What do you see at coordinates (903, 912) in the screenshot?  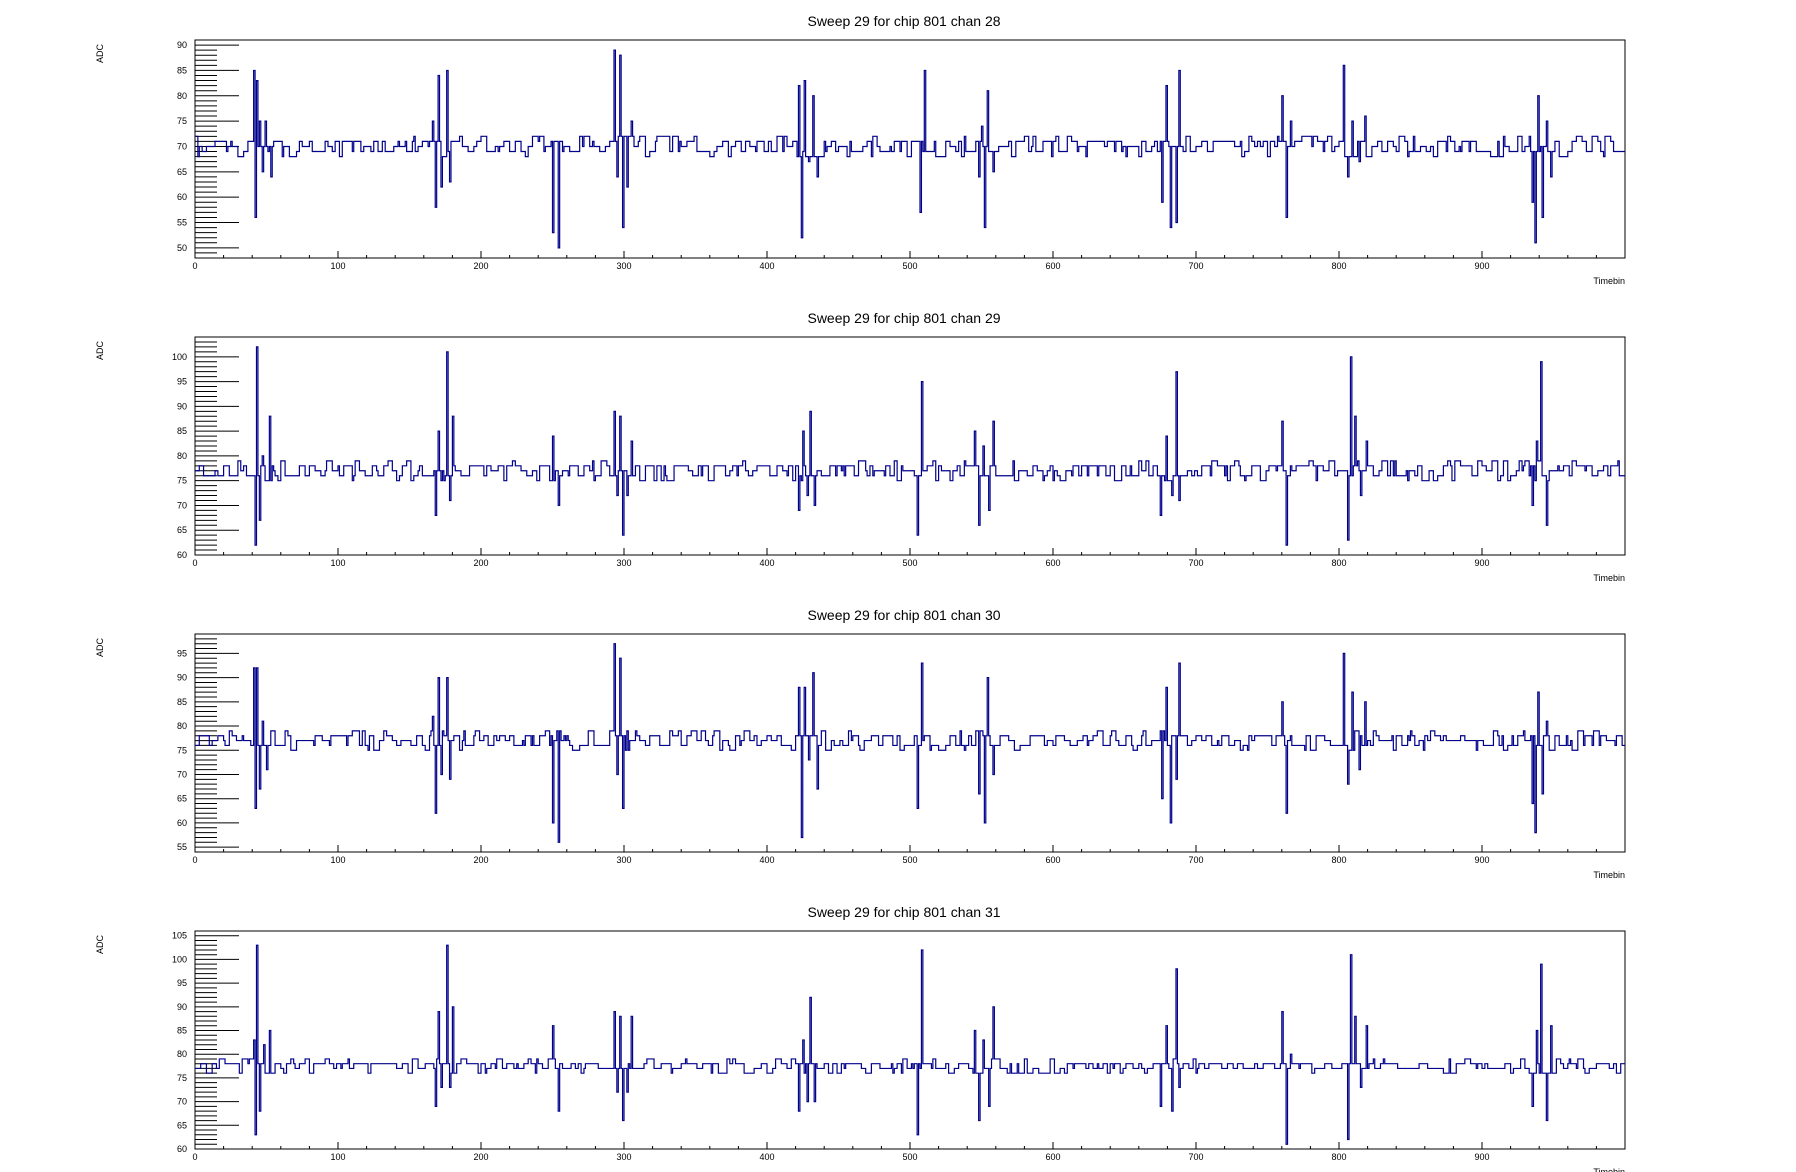 I see `chart-title: Sweep 29 for chip 801 chan 31` at bounding box center [903, 912].